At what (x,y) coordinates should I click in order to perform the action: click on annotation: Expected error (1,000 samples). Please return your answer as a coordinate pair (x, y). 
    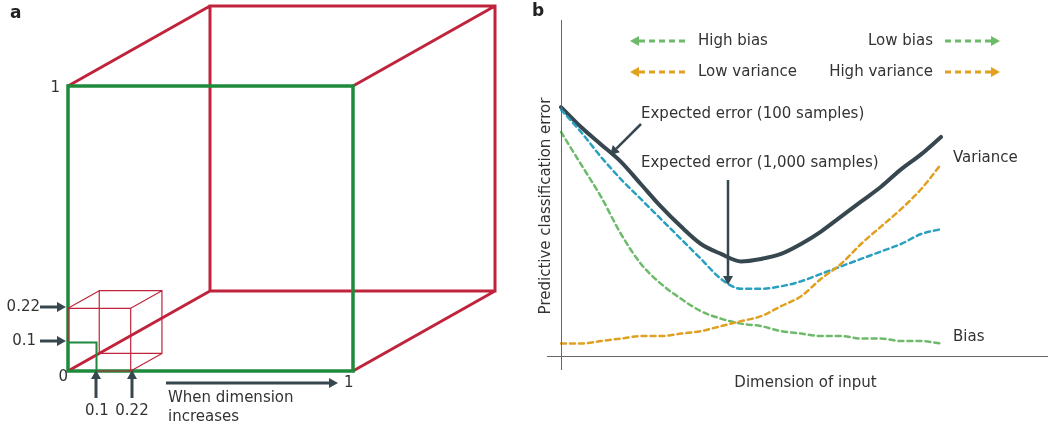
    Looking at the image, I should click on (760, 161).